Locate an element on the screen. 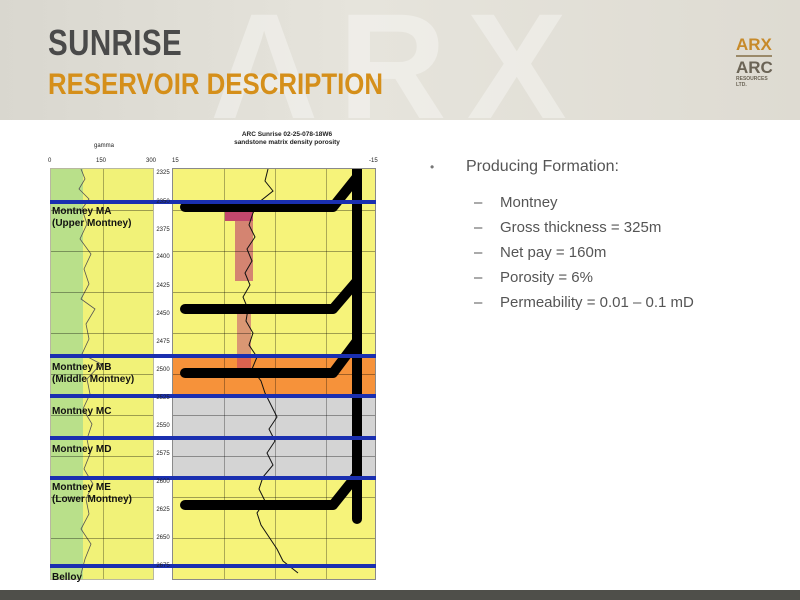  formation-label-md: Montney MD is located at coordinates (82, 449).